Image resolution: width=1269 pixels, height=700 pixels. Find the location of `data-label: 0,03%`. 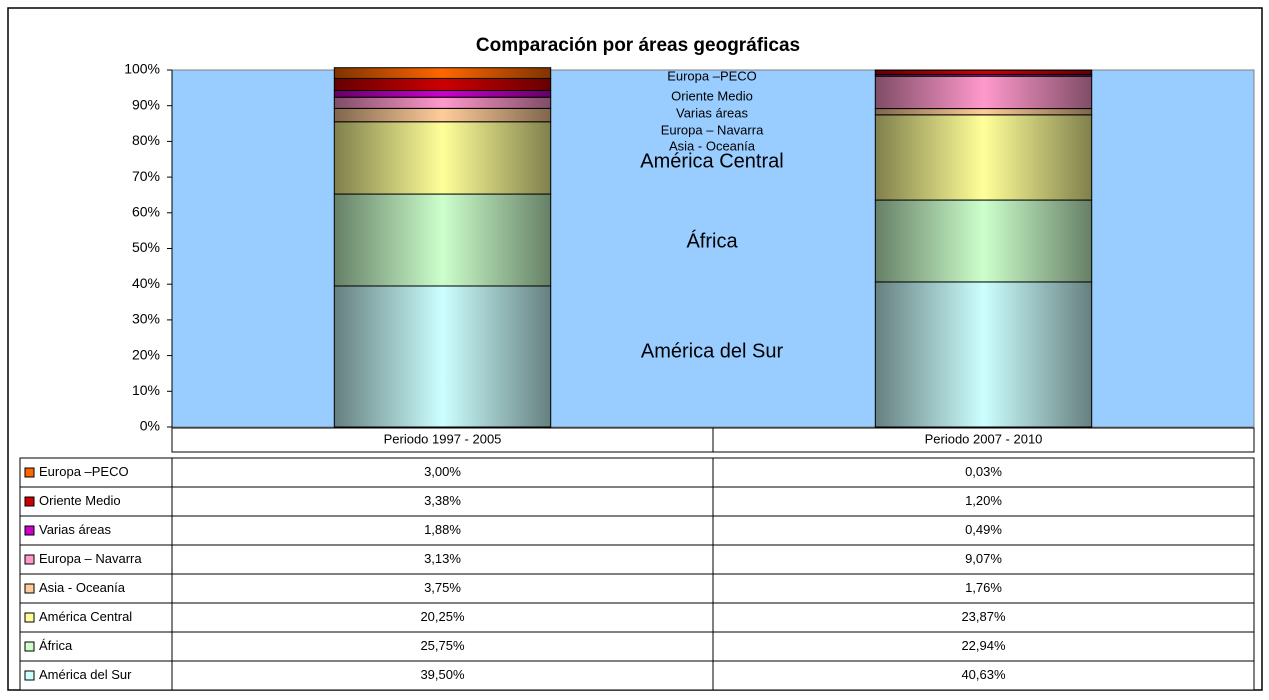

data-label: 0,03% is located at coordinates (983, 471).